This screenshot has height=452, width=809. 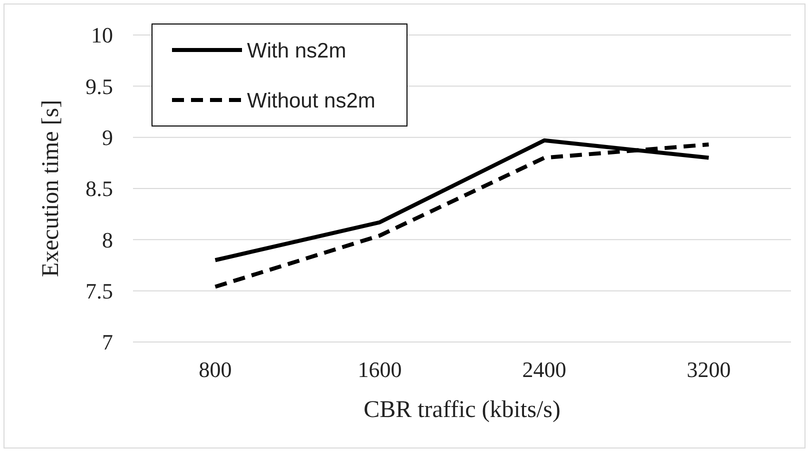 What do you see at coordinates (107, 342) in the screenshot?
I see `y-tick-label: 7` at bounding box center [107, 342].